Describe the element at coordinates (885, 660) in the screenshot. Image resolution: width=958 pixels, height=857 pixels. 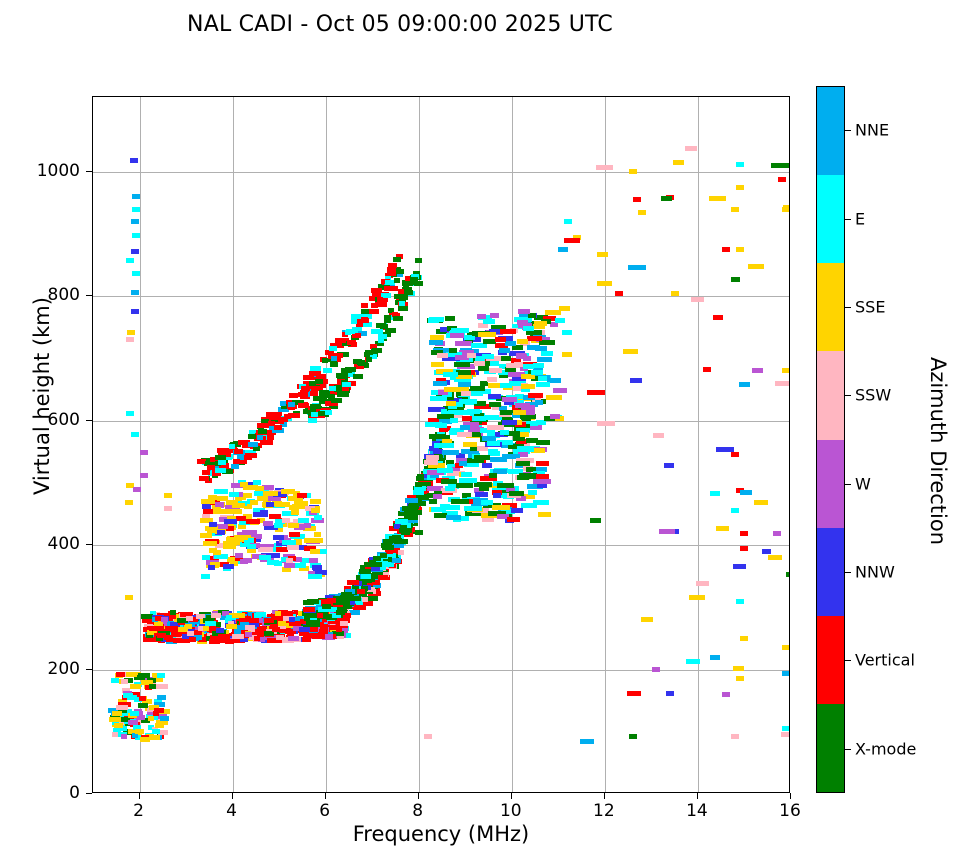
I see `colorbar-label-vertical: Vertical` at that location.